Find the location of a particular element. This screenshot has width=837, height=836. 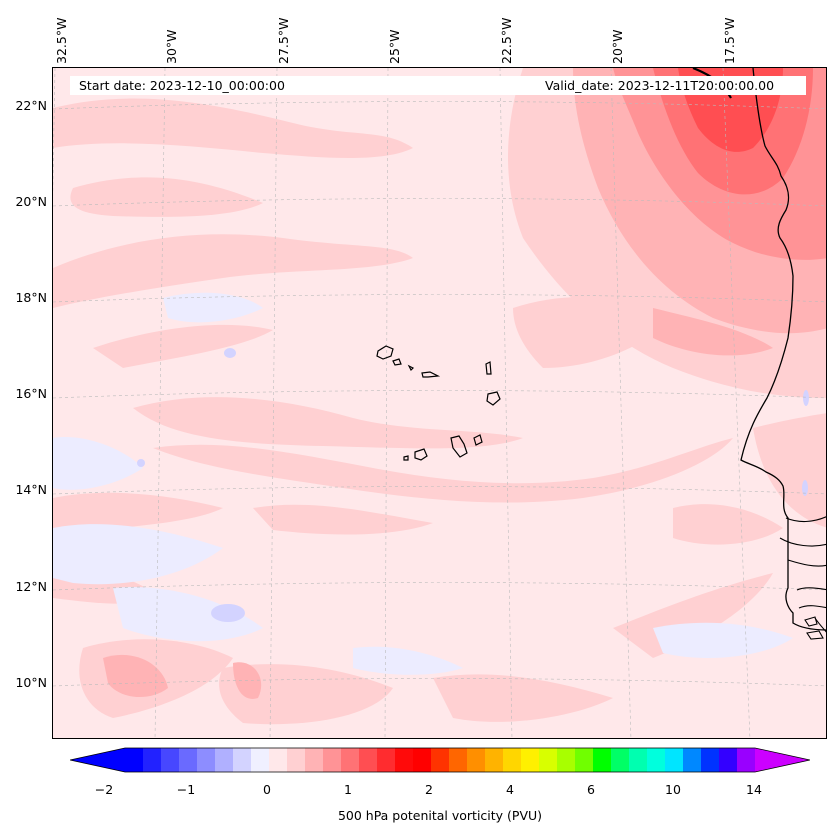

lat-label-10n: 10°N is located at coordinates (31, 682).